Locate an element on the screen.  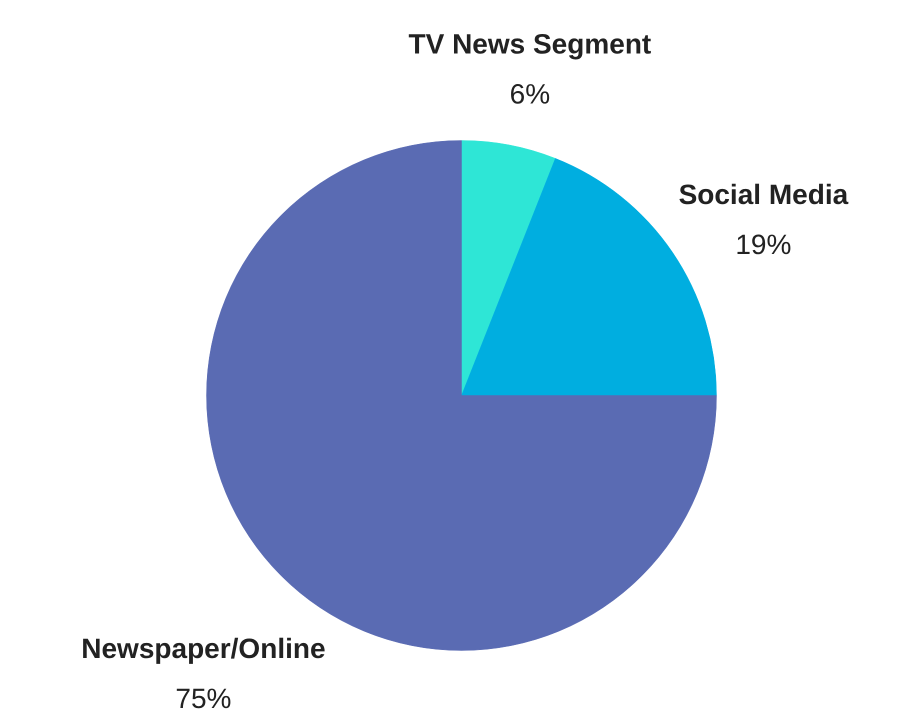
data-label: 6% is located at coordinates (530, 94).